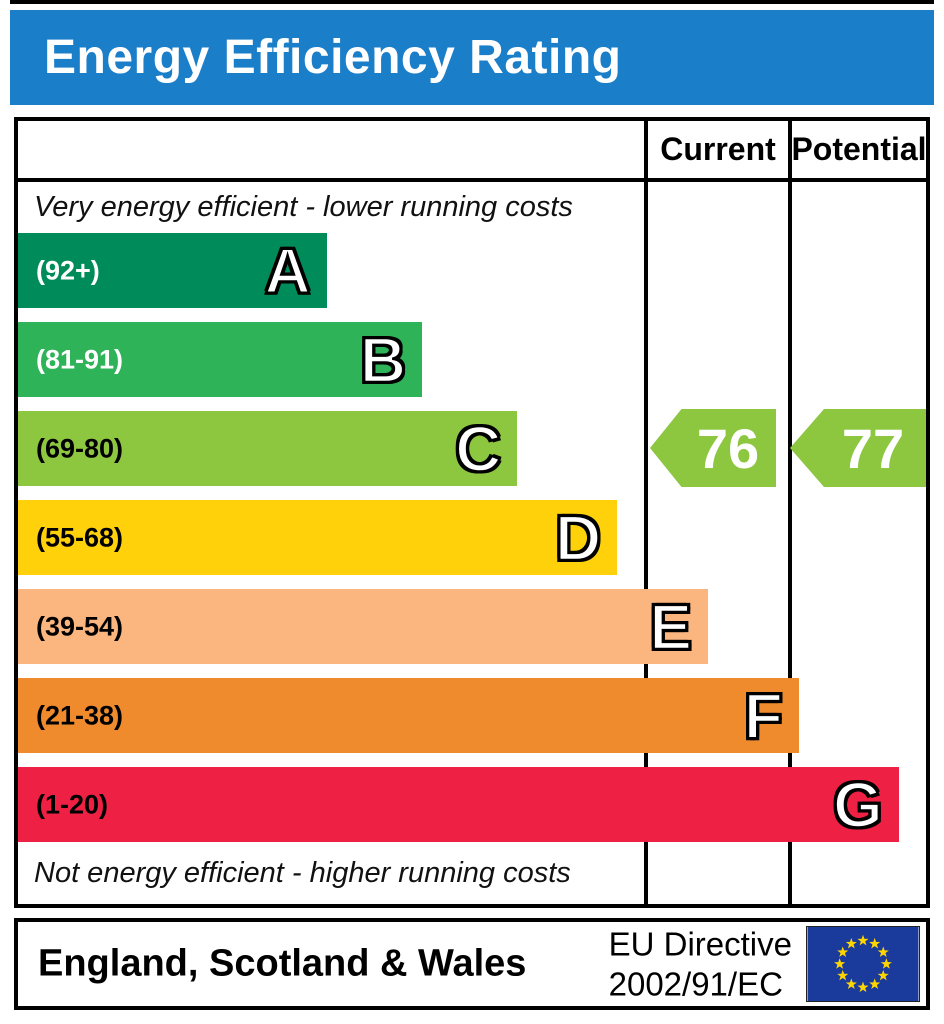 This screenshot has height=1024, width=944. I want to click on band-letter: D, so click(578, 537).